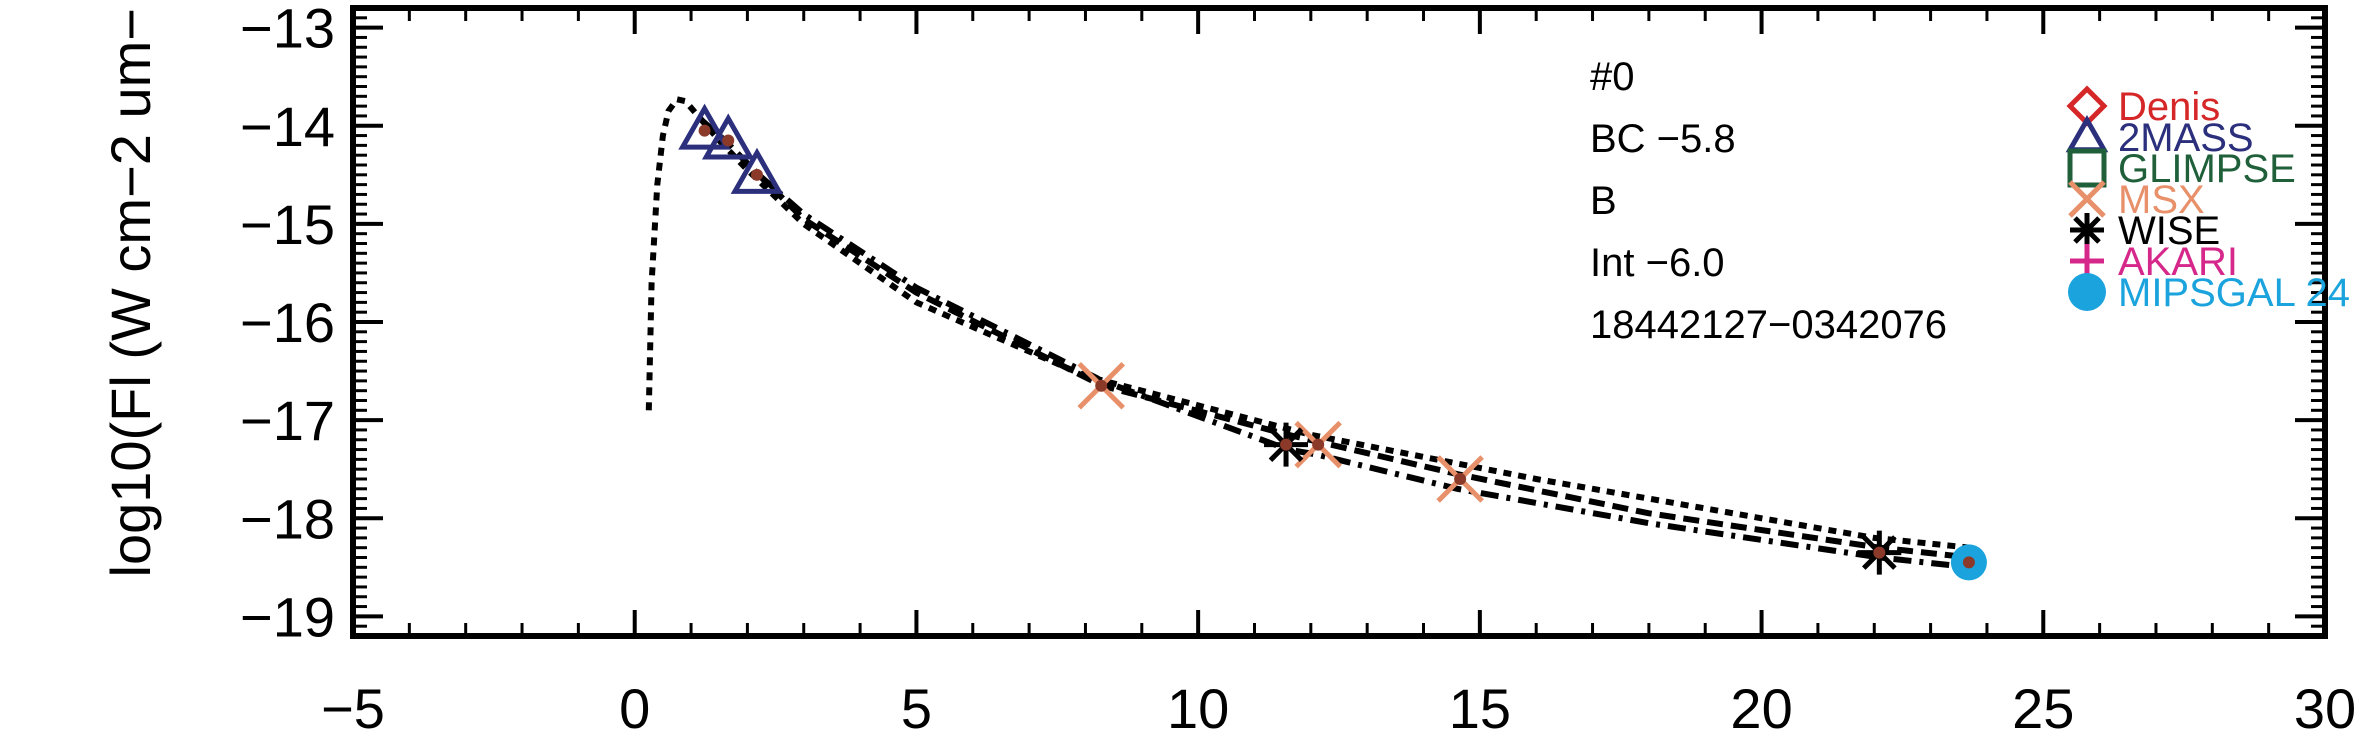 This screenshot has width=2361, height=750. Describe the element at coordinates (2207, 169) in the screenshot. I see `legend-label-glimpse: GLIMPSE` at that location.